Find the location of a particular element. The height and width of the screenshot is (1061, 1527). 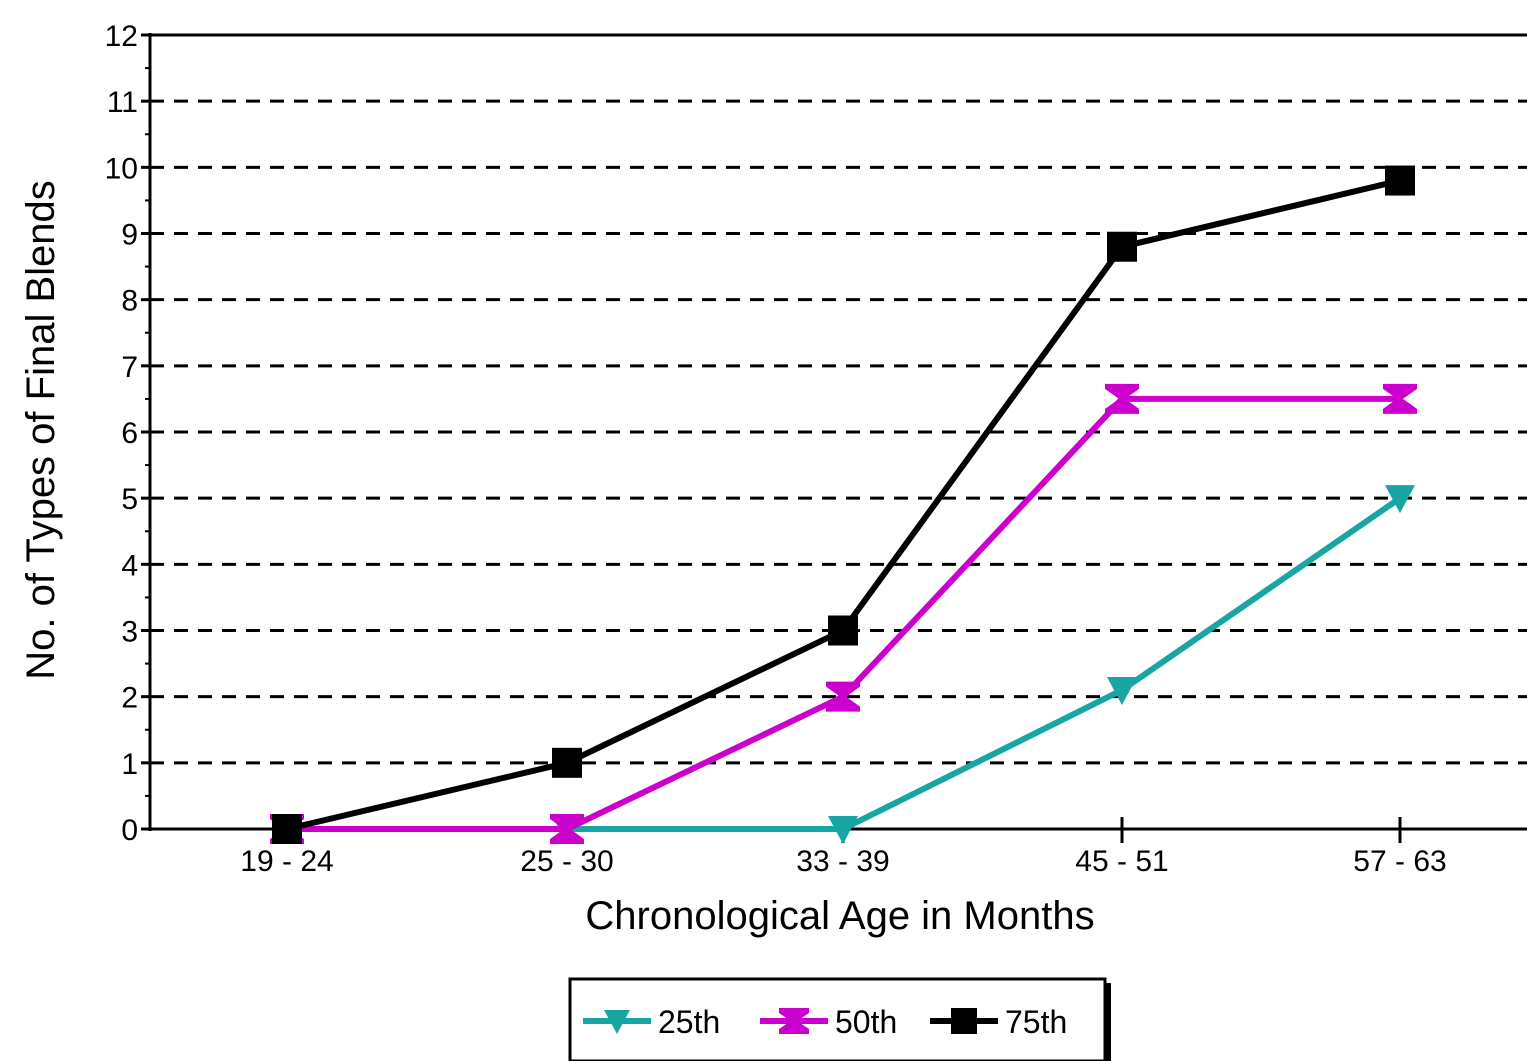

x-tick-label: 19 - 24 is located at coordinates (286, 861).